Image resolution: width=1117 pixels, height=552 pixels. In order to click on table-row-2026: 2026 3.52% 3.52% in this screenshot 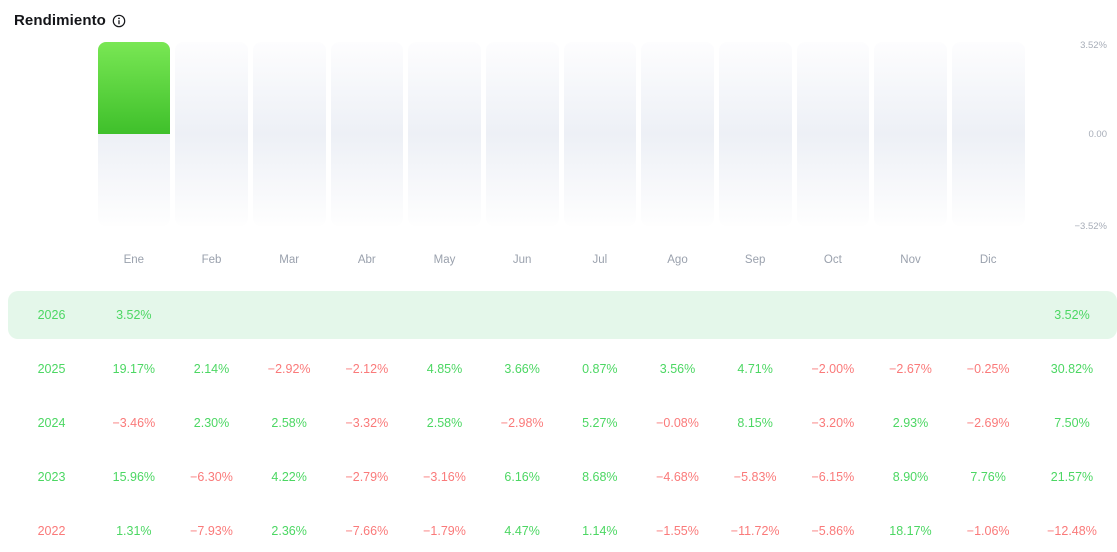, I will do `click(562, 315)`.